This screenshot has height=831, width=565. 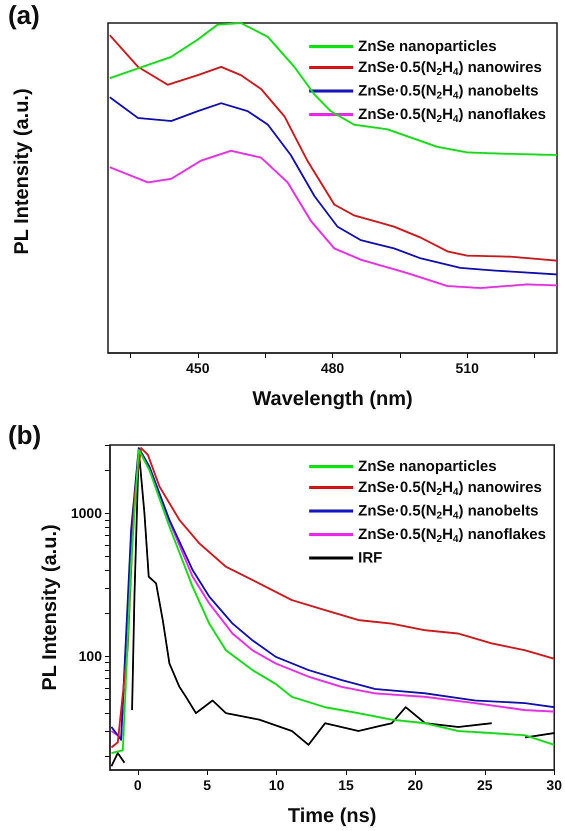 I want to click on x-tick-label: 20, so click(x=416, y=785).